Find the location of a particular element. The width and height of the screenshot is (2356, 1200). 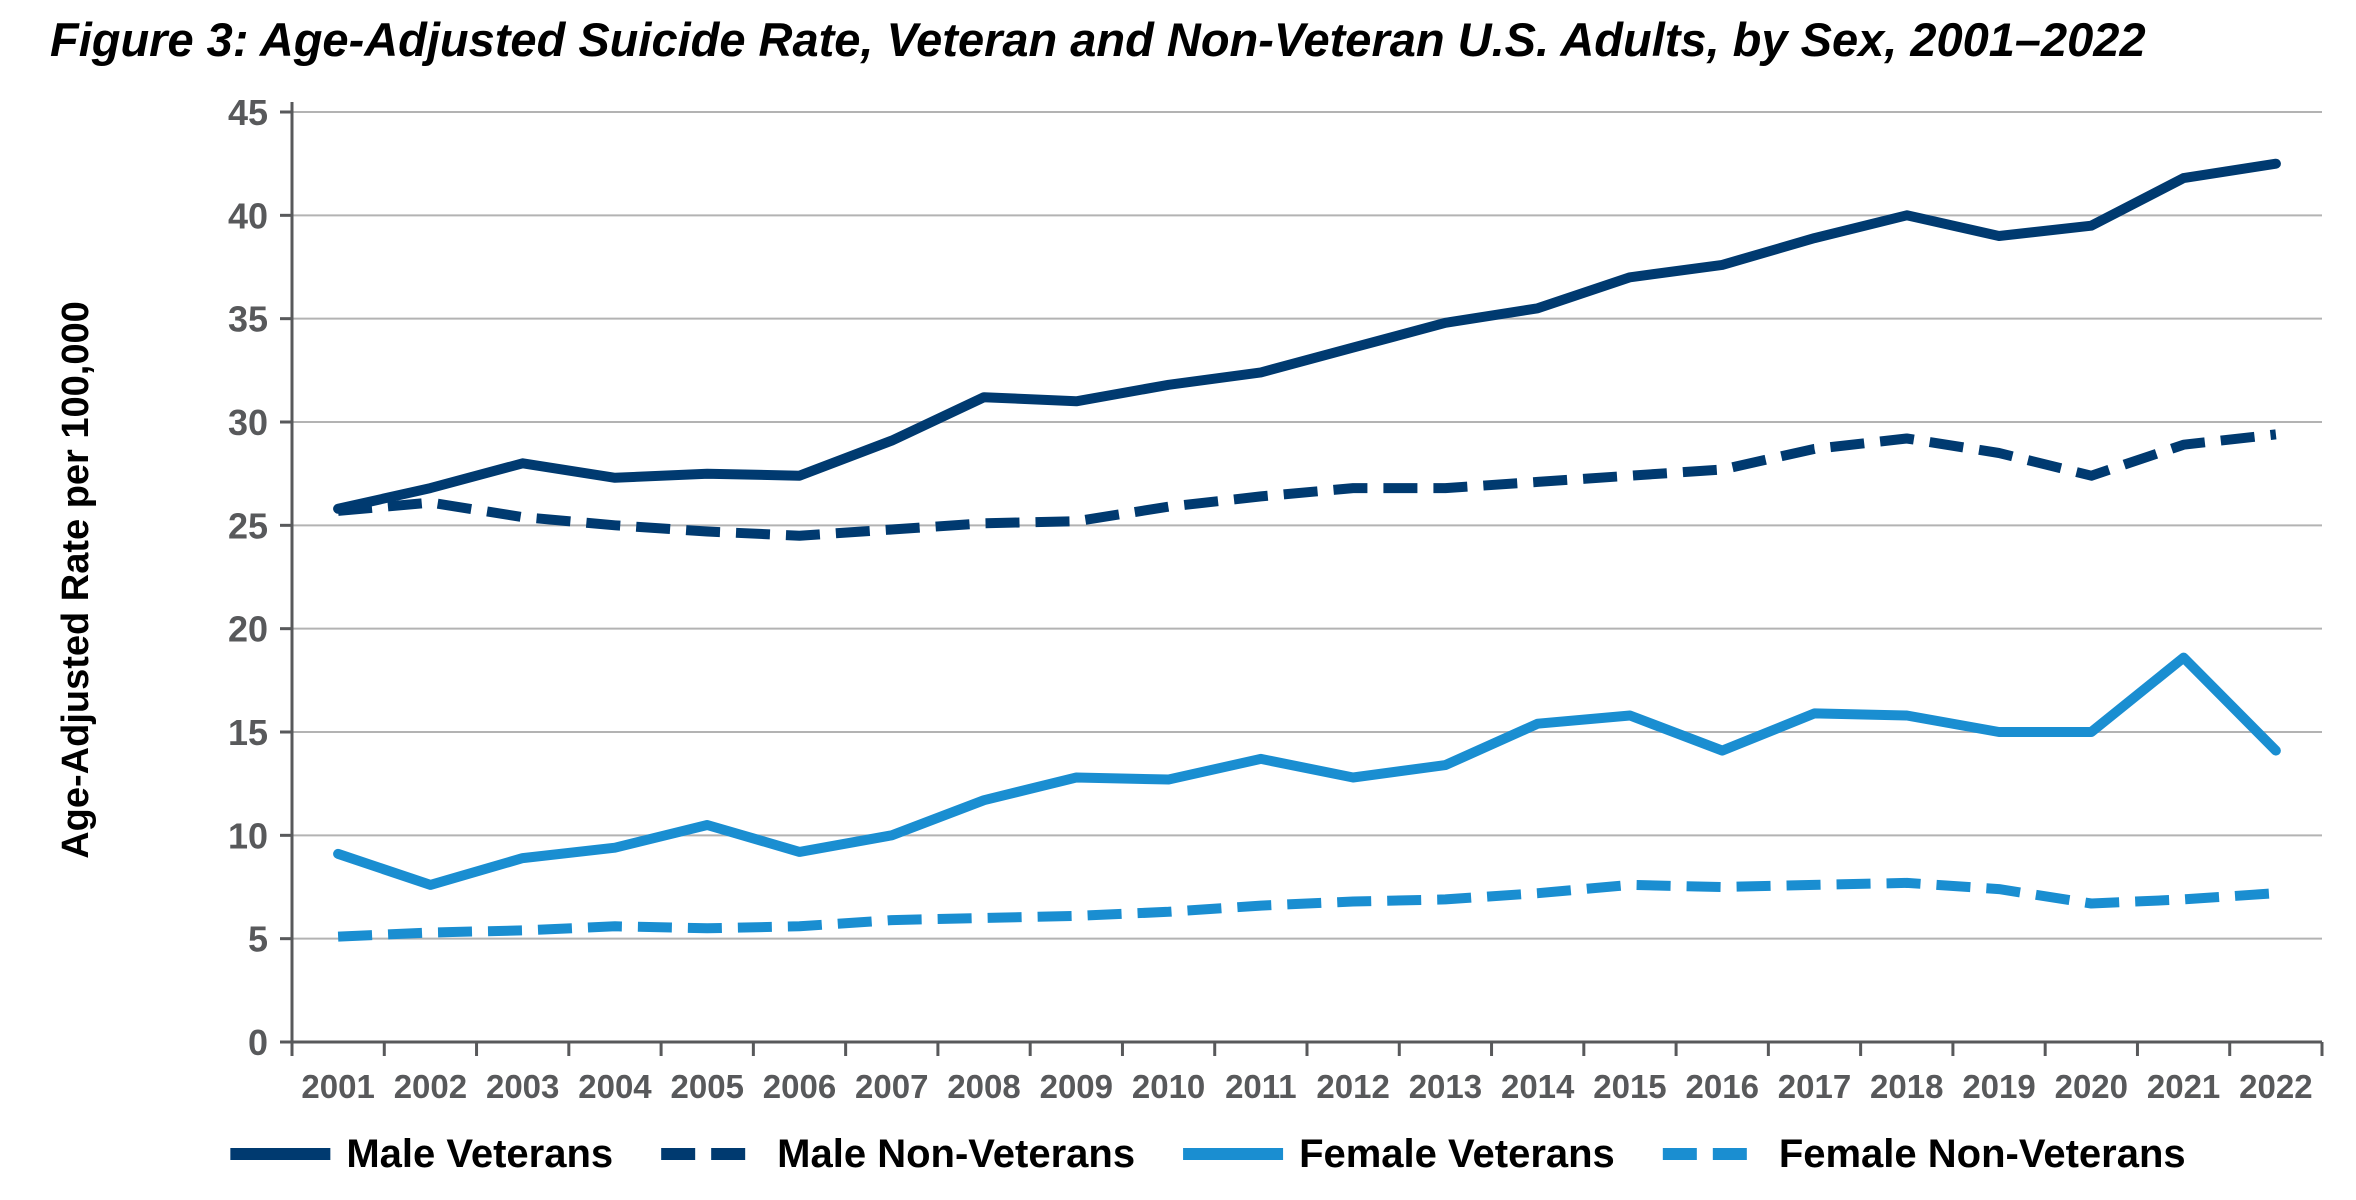

x-tick-label: 2002 is located at coordinates (430, 1086).